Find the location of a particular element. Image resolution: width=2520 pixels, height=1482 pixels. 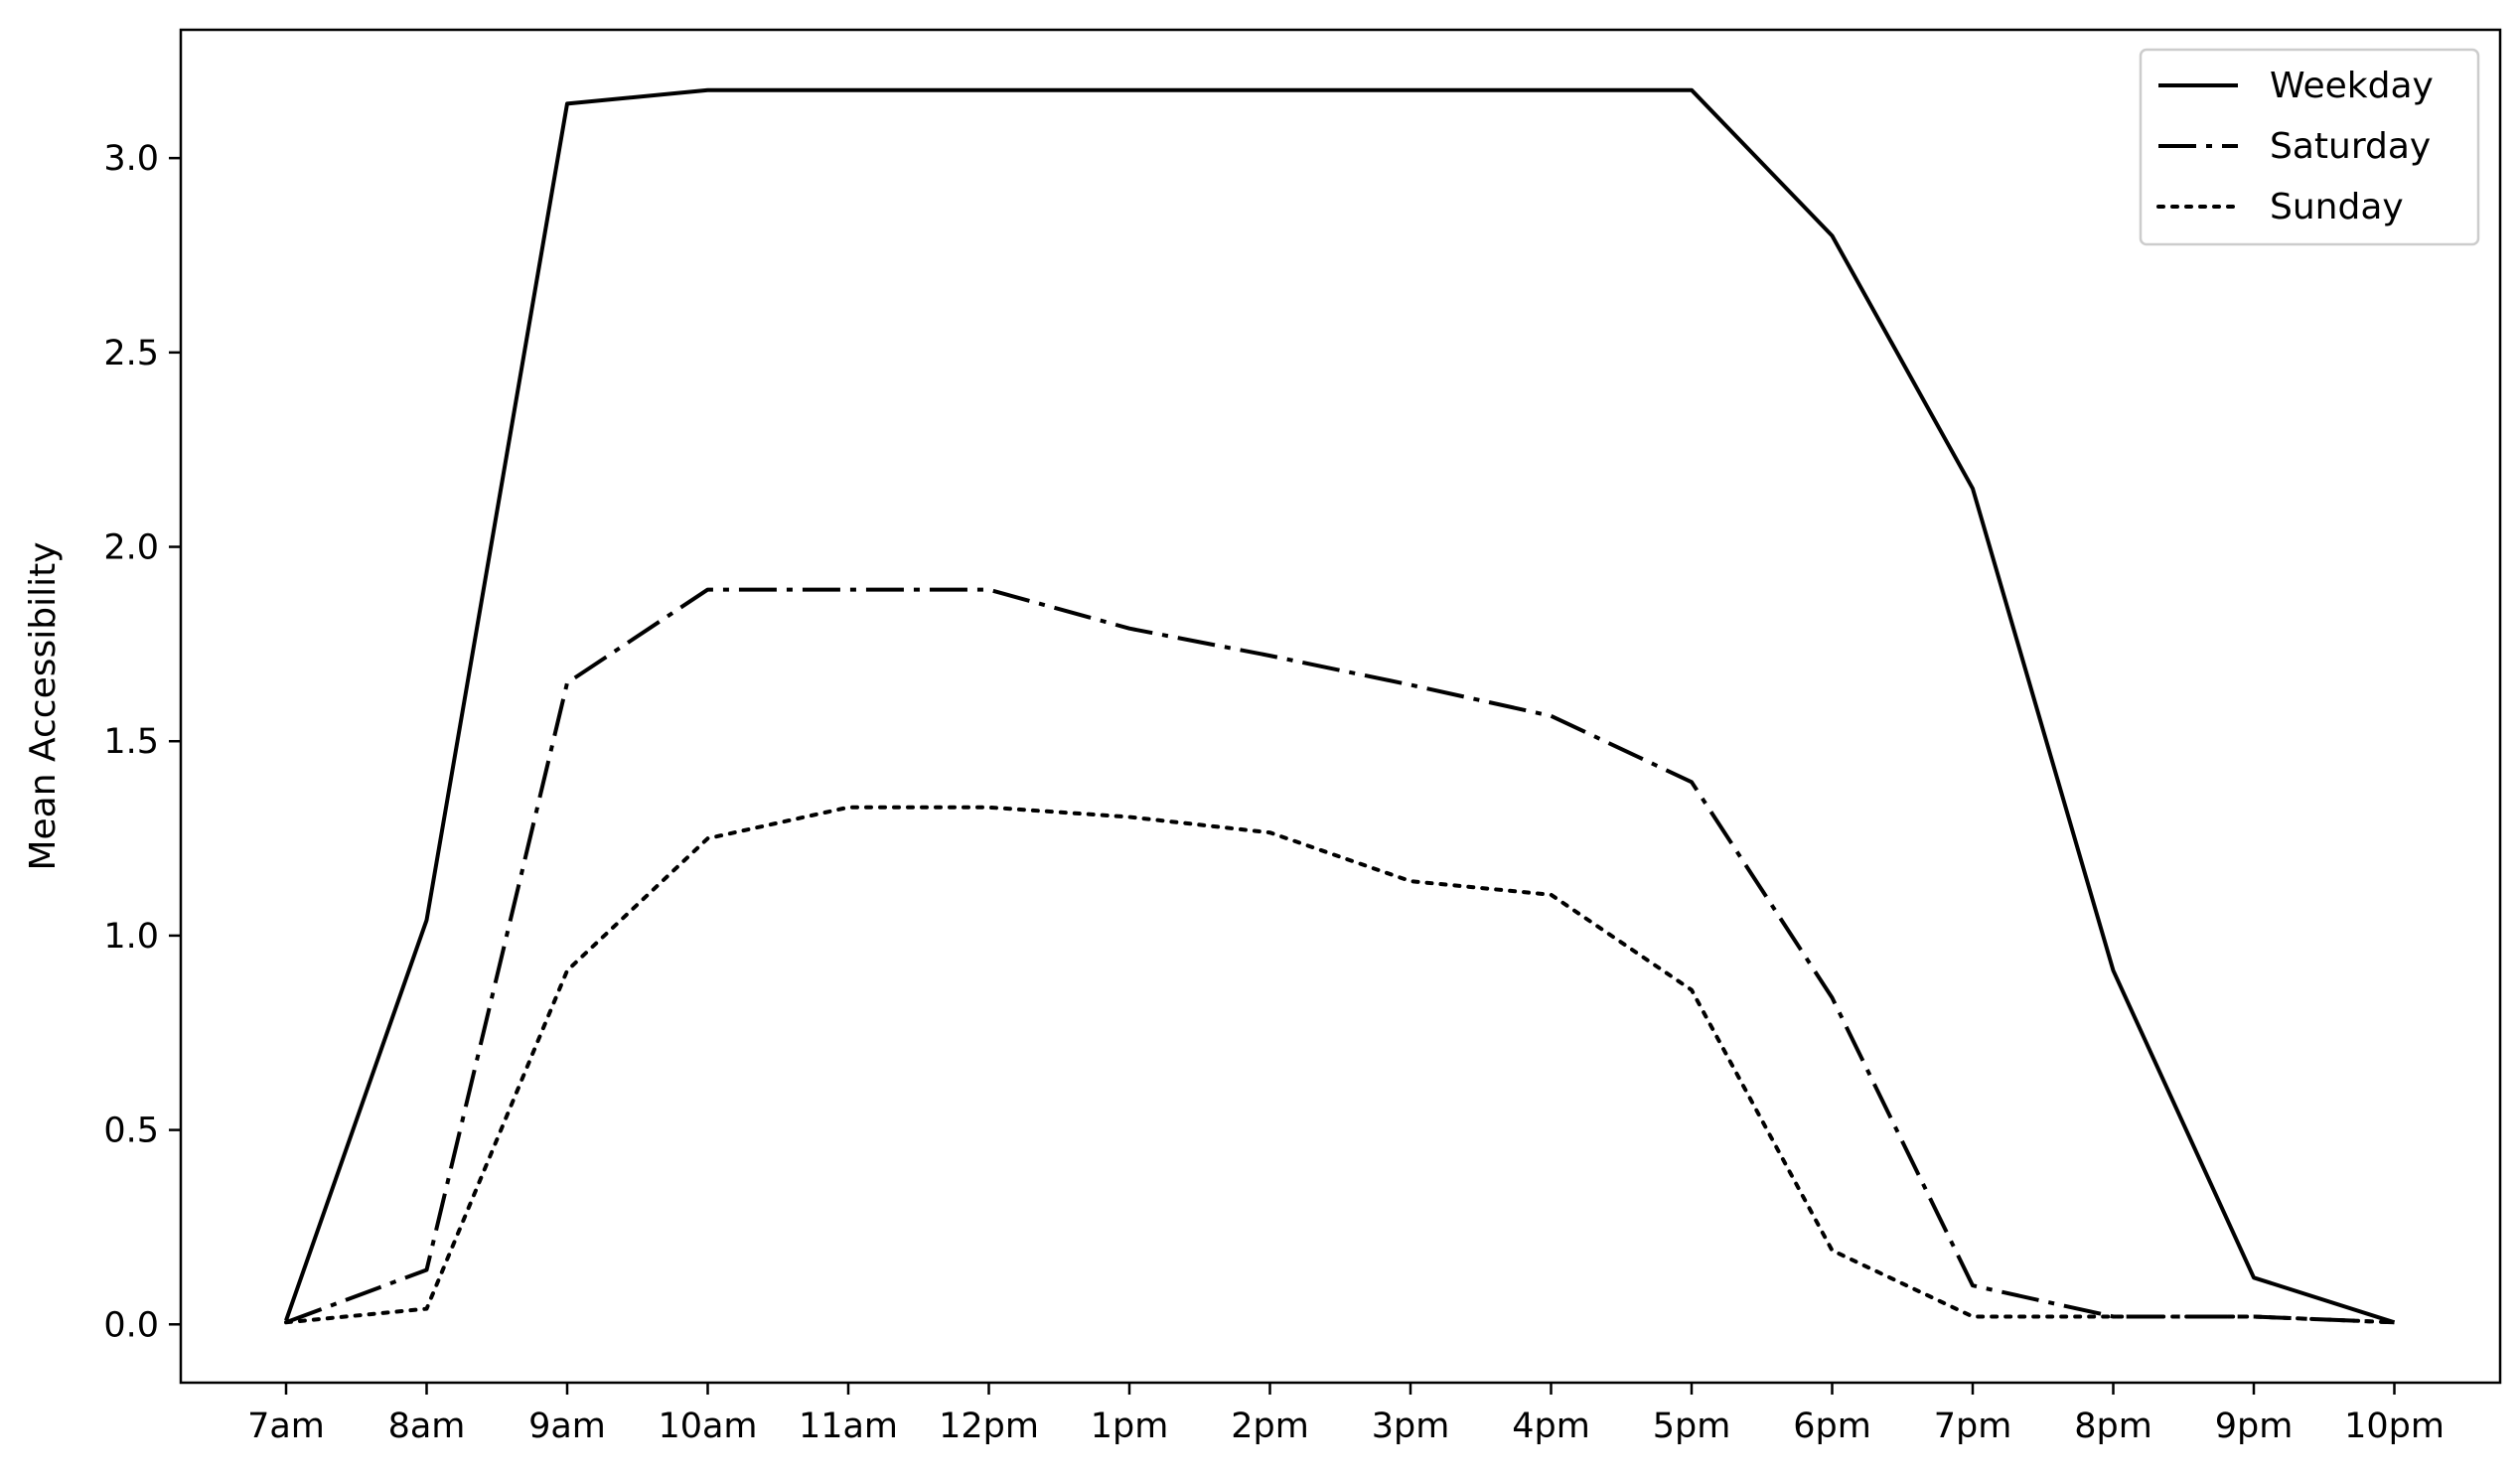

legend: Weekday Saturday Sunday is located at coordinates (2309, 147).